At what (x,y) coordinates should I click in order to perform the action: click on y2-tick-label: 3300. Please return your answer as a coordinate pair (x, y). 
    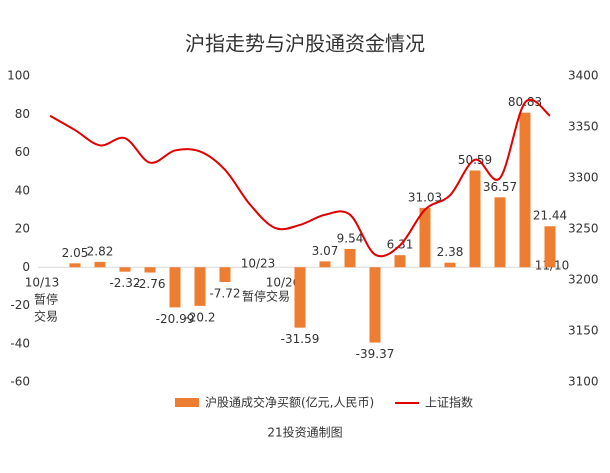
    Looking at the image, I should click on (583, 178).